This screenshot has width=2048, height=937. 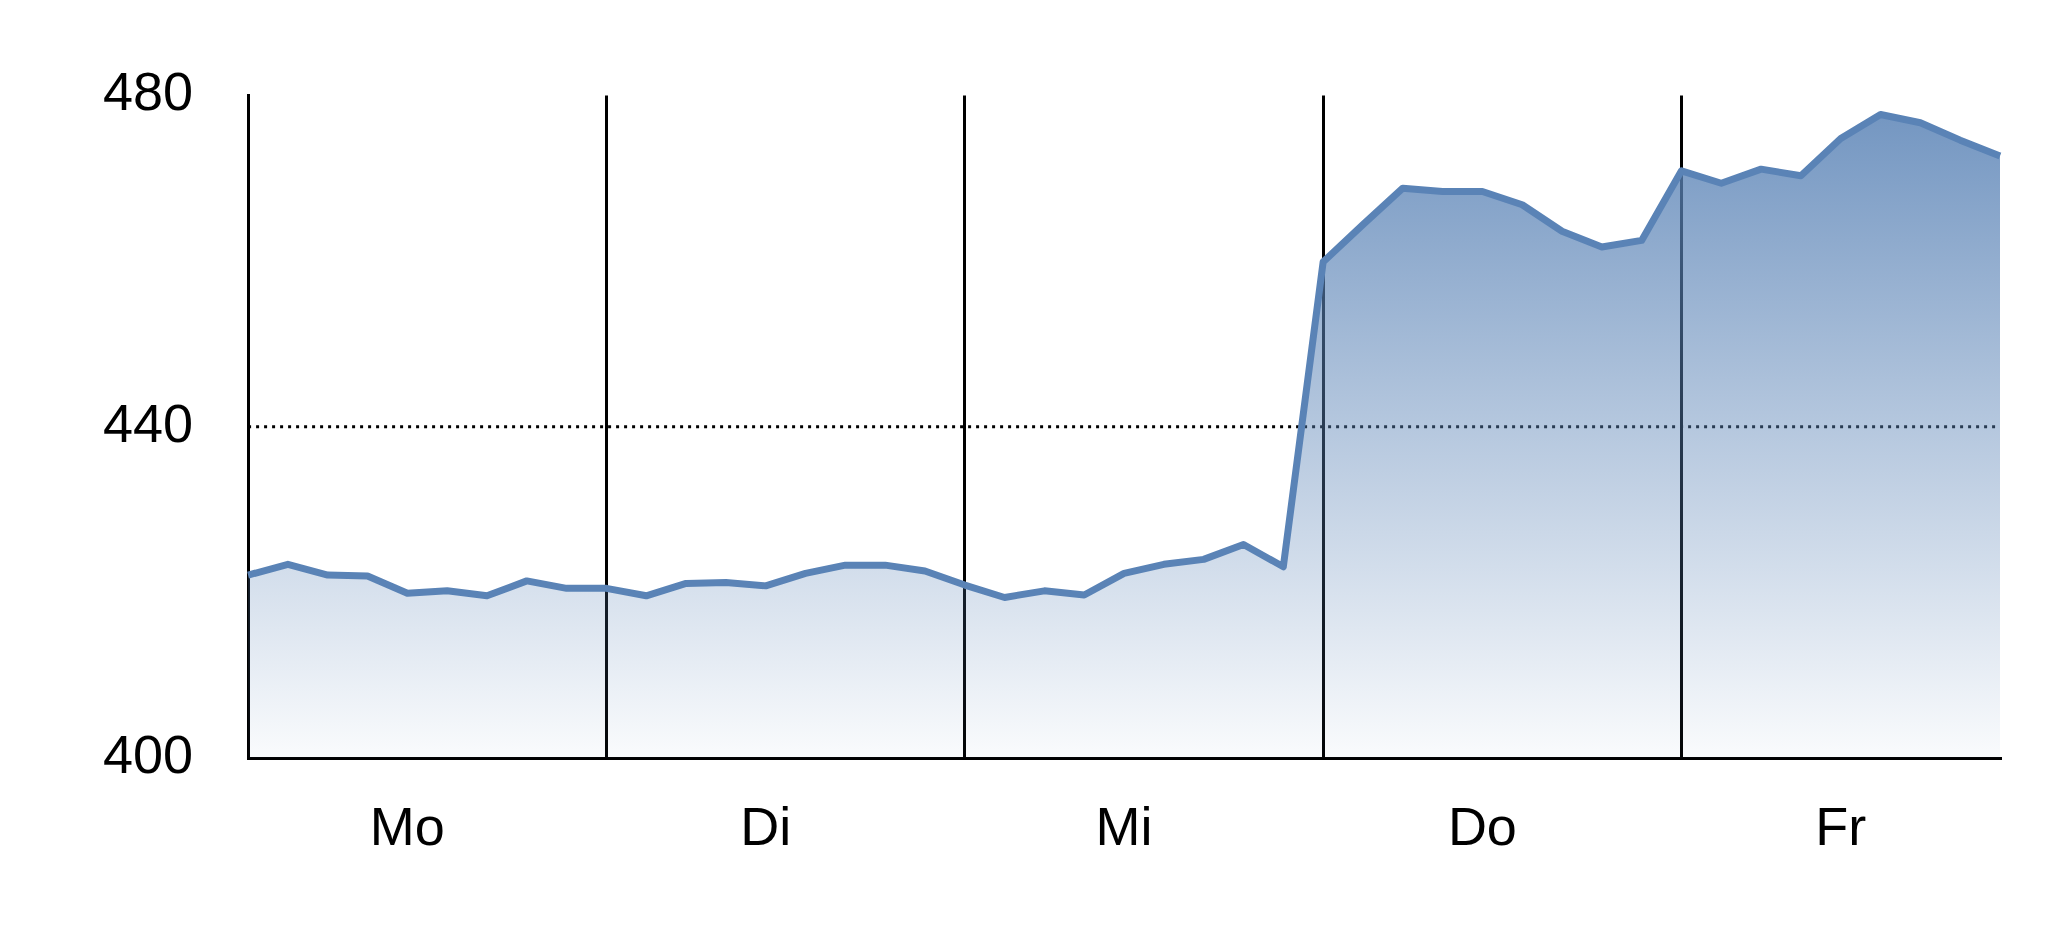 I want to click on x-tick-label: Mi, so click(x=1124, y=826).